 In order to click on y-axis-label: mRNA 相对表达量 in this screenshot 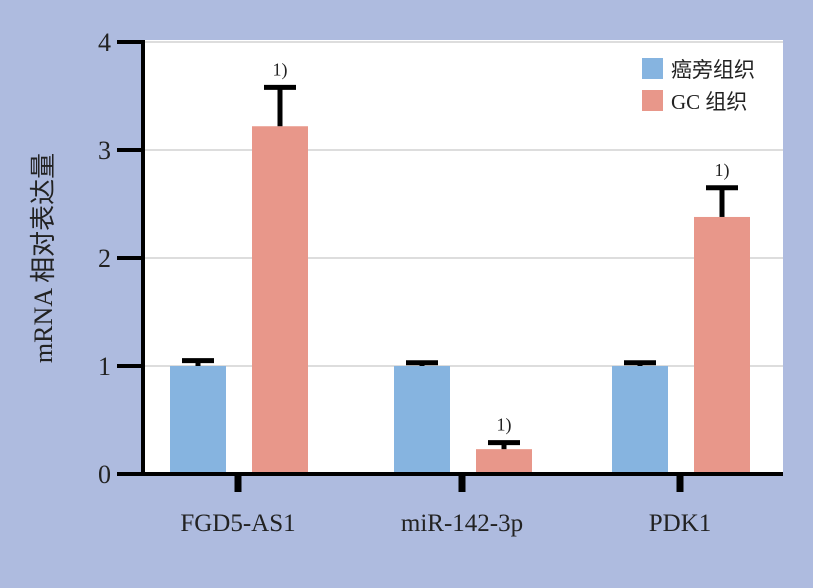, I will do `click(43, 258)`.